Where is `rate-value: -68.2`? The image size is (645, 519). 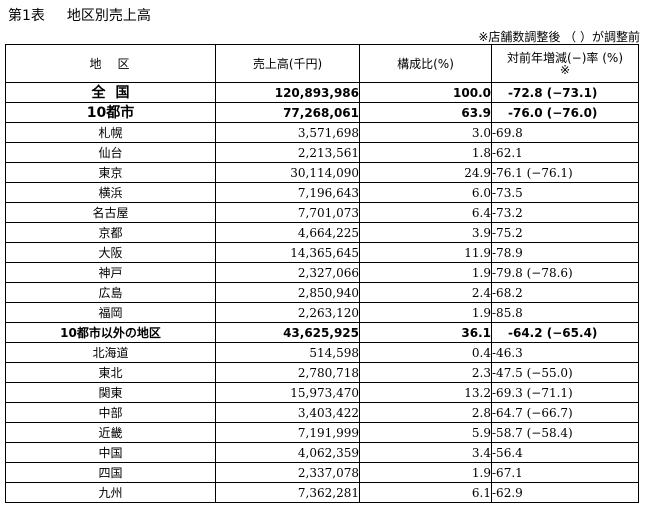
rate-value: -68.2 is located at coordinates (565, 292).